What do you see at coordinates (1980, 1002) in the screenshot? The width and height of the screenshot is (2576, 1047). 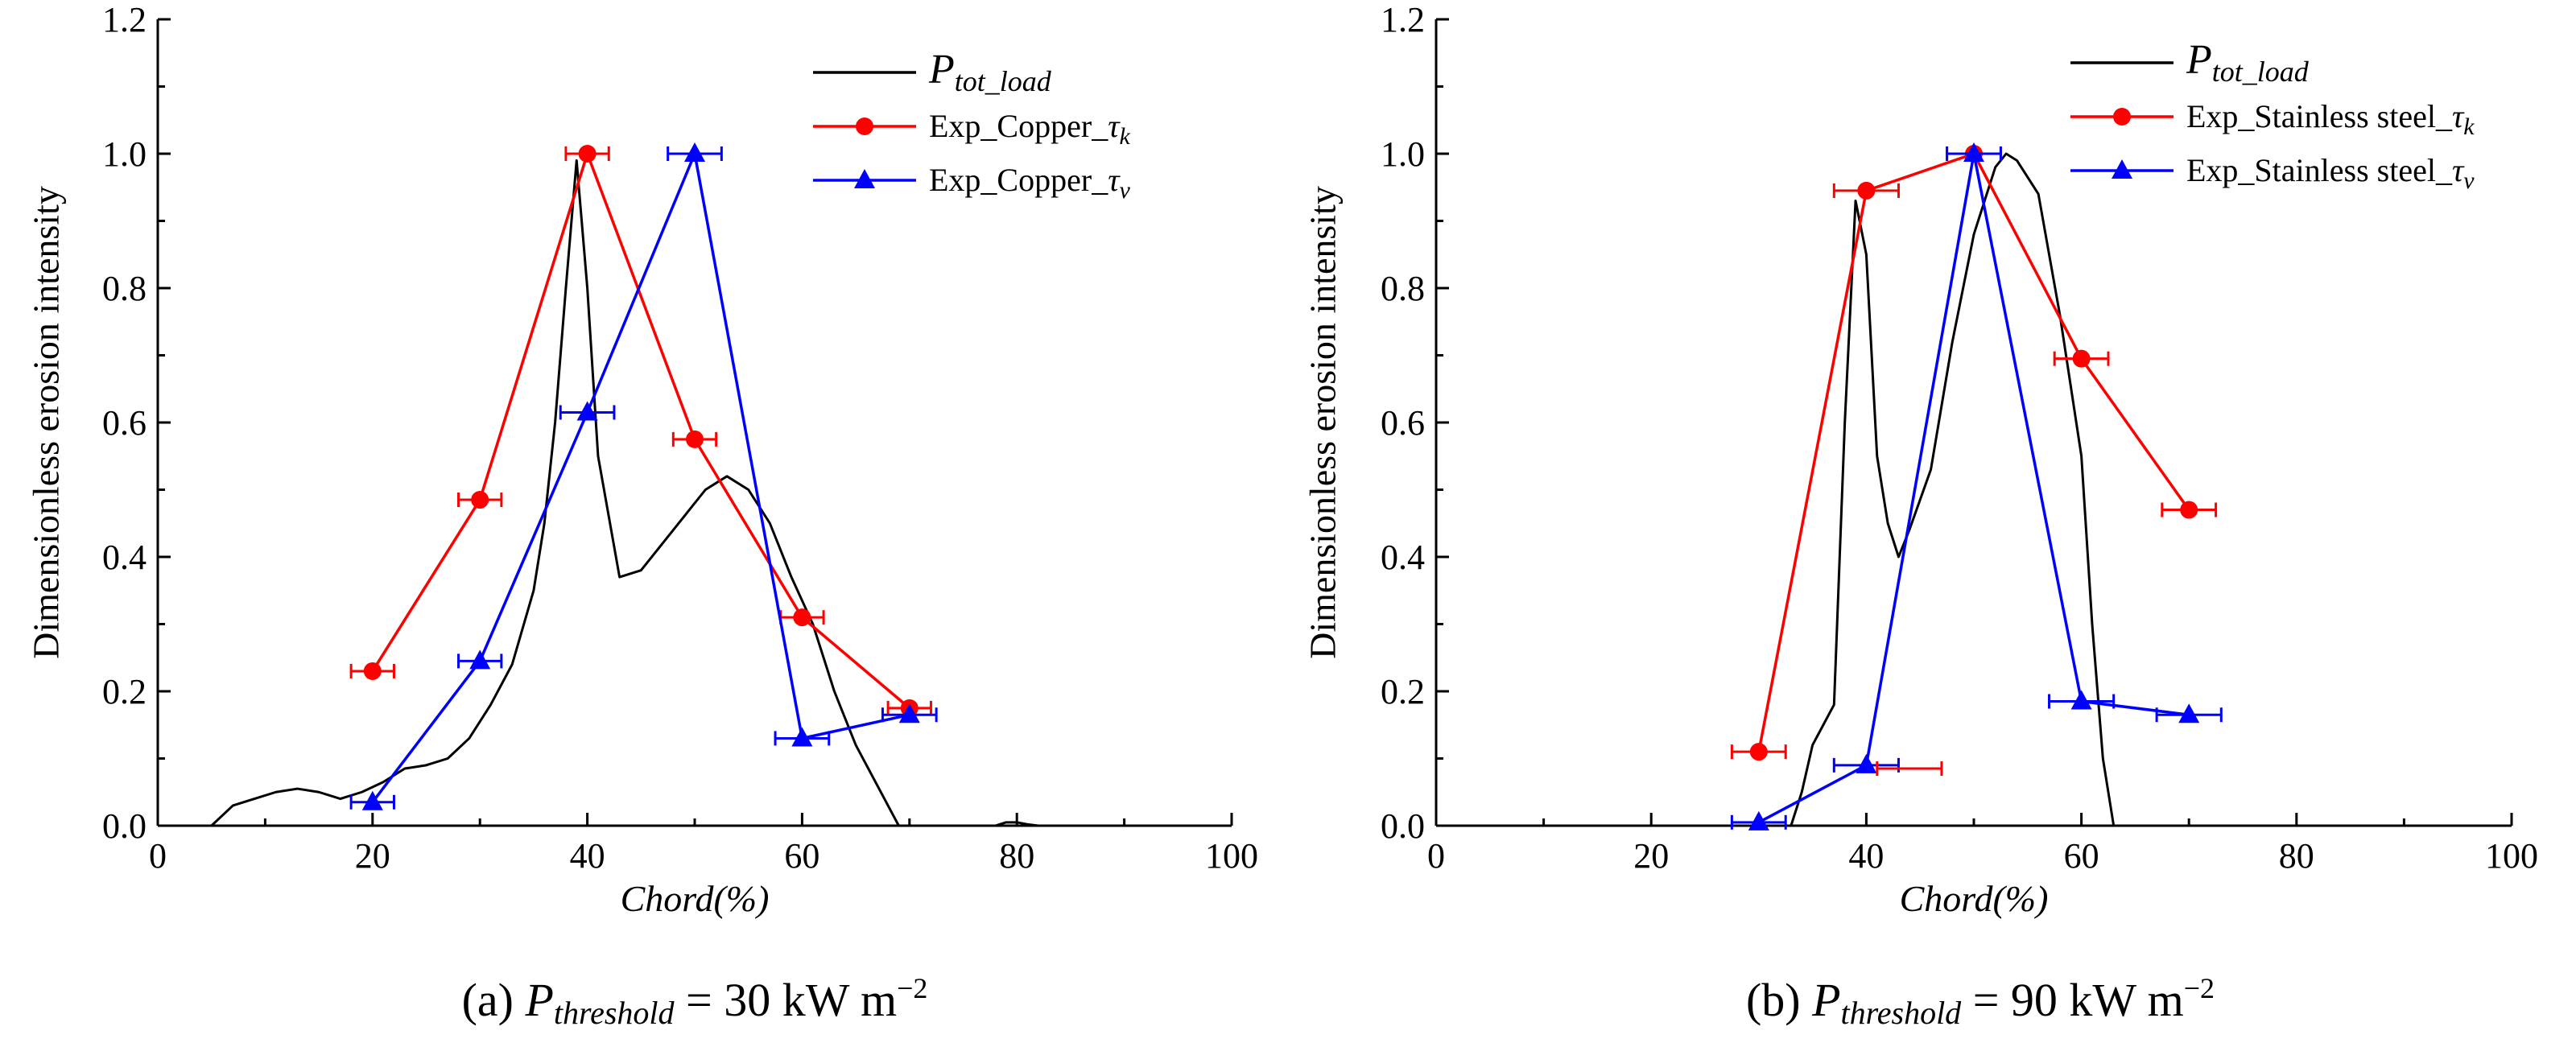 I see `panel-caption: (b) Pthreshold = 90 kW m−2` at bounding box center [1980, 1002].